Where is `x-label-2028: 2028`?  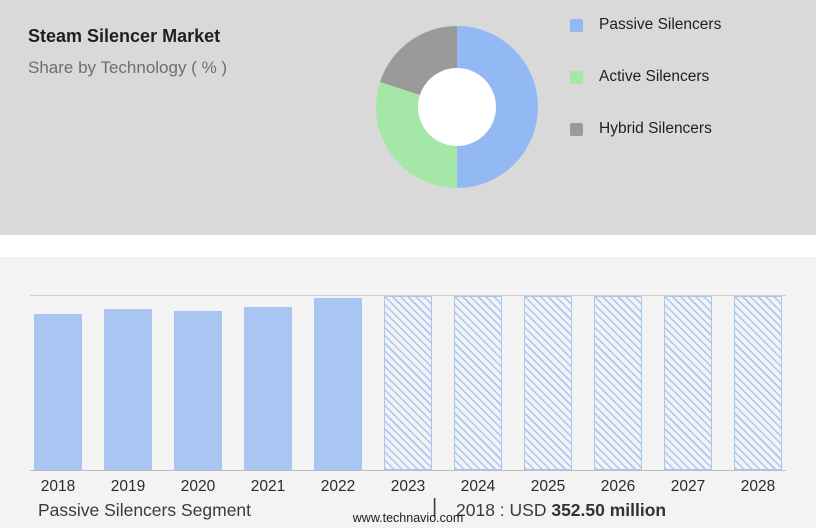
x-label-2028: 2028 is located at coordinates (758, 486).